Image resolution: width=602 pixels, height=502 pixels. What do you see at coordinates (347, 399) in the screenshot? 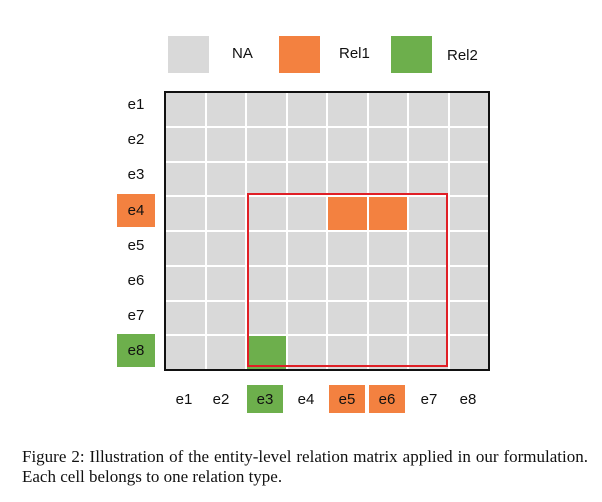
I see `col-label-e5: e5` at bounding box center [347, 399].